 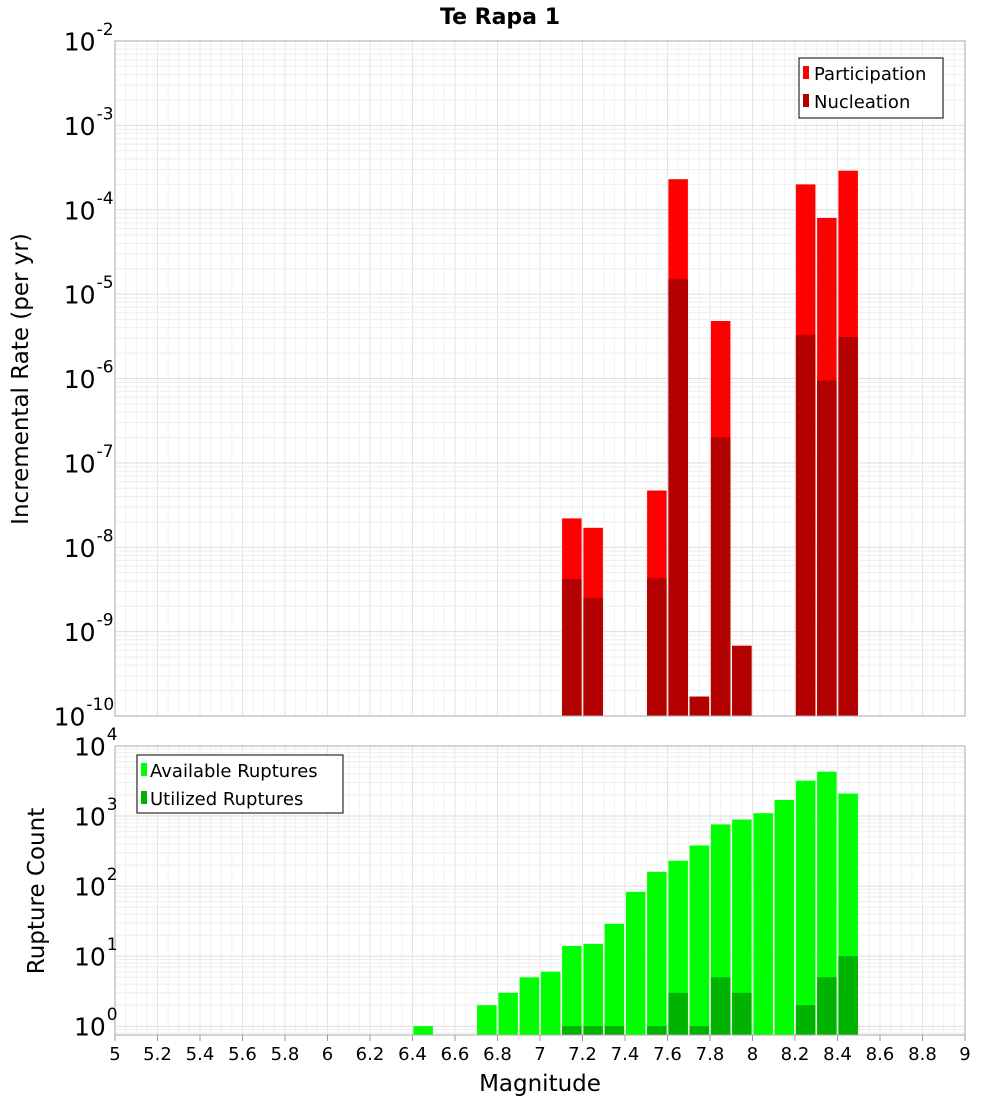 What do you see at coordinates (500, 17) in the screenshot?
I see `chart-title: Te Rapa 1` at bounding box center [500, 17].